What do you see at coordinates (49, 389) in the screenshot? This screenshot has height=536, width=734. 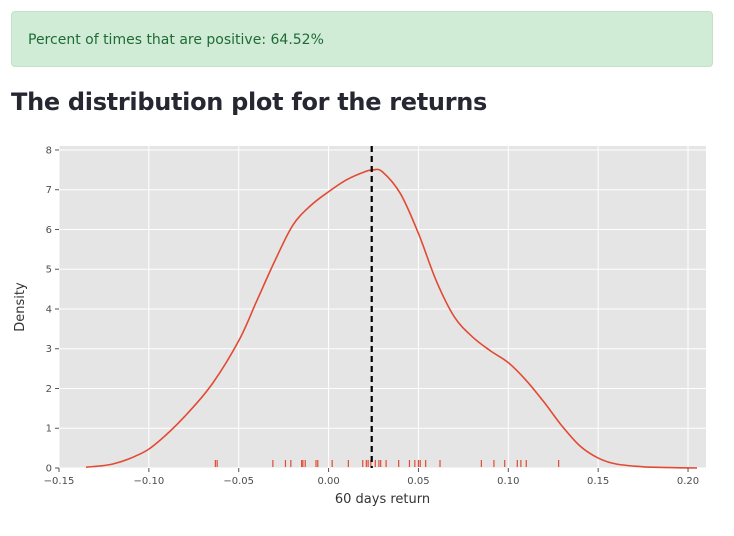 I see `y-tick-label: 2` at bounding box center [49, 389].